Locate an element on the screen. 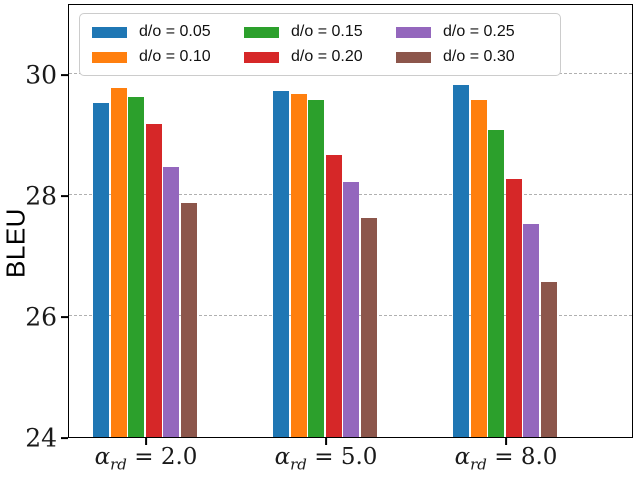  x-label-subscript-2: rd is located at coordinates (478, 464).